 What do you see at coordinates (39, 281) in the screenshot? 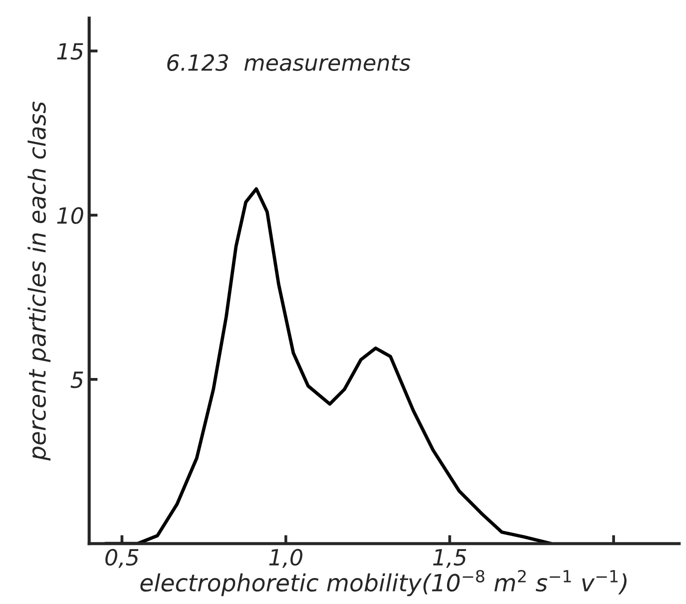
I see `y-axis-title: percent particles in each class` at bounding box center [39, 281].